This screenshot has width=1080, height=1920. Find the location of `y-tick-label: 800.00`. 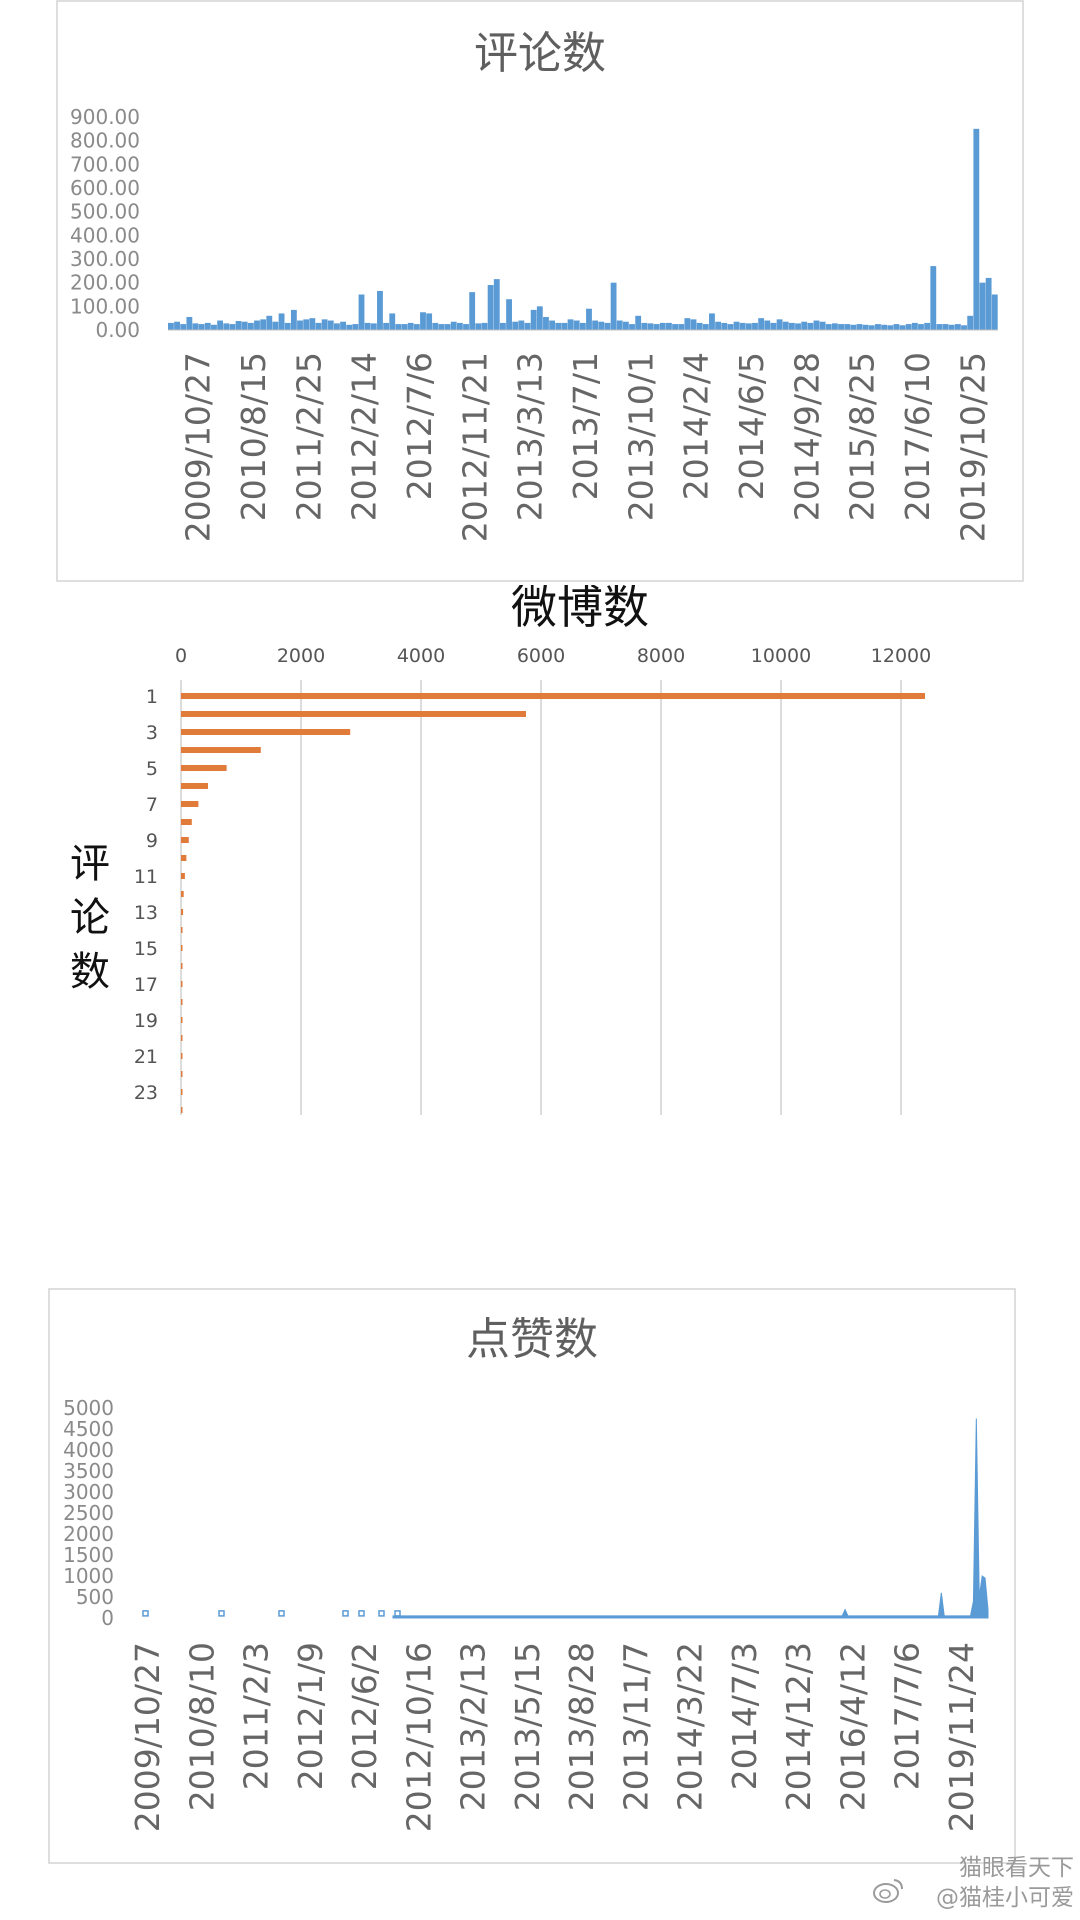

y-tick-label: 800.00 is located at coordinates (105, 141).